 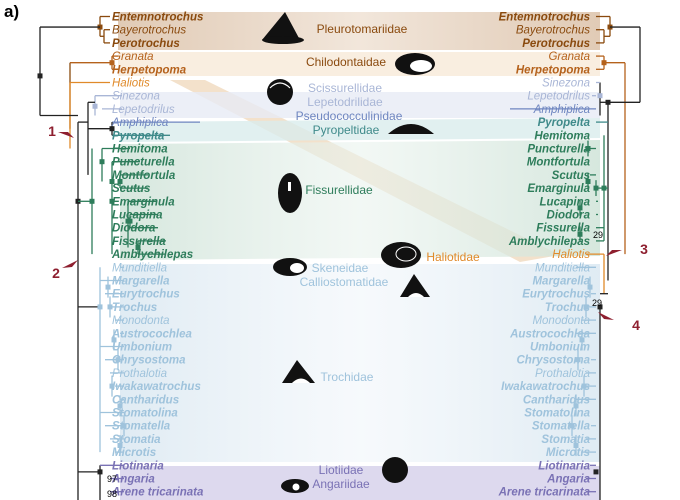 I want to click on left-taxon-label: Stomatolina, so click(x=145, y=414).